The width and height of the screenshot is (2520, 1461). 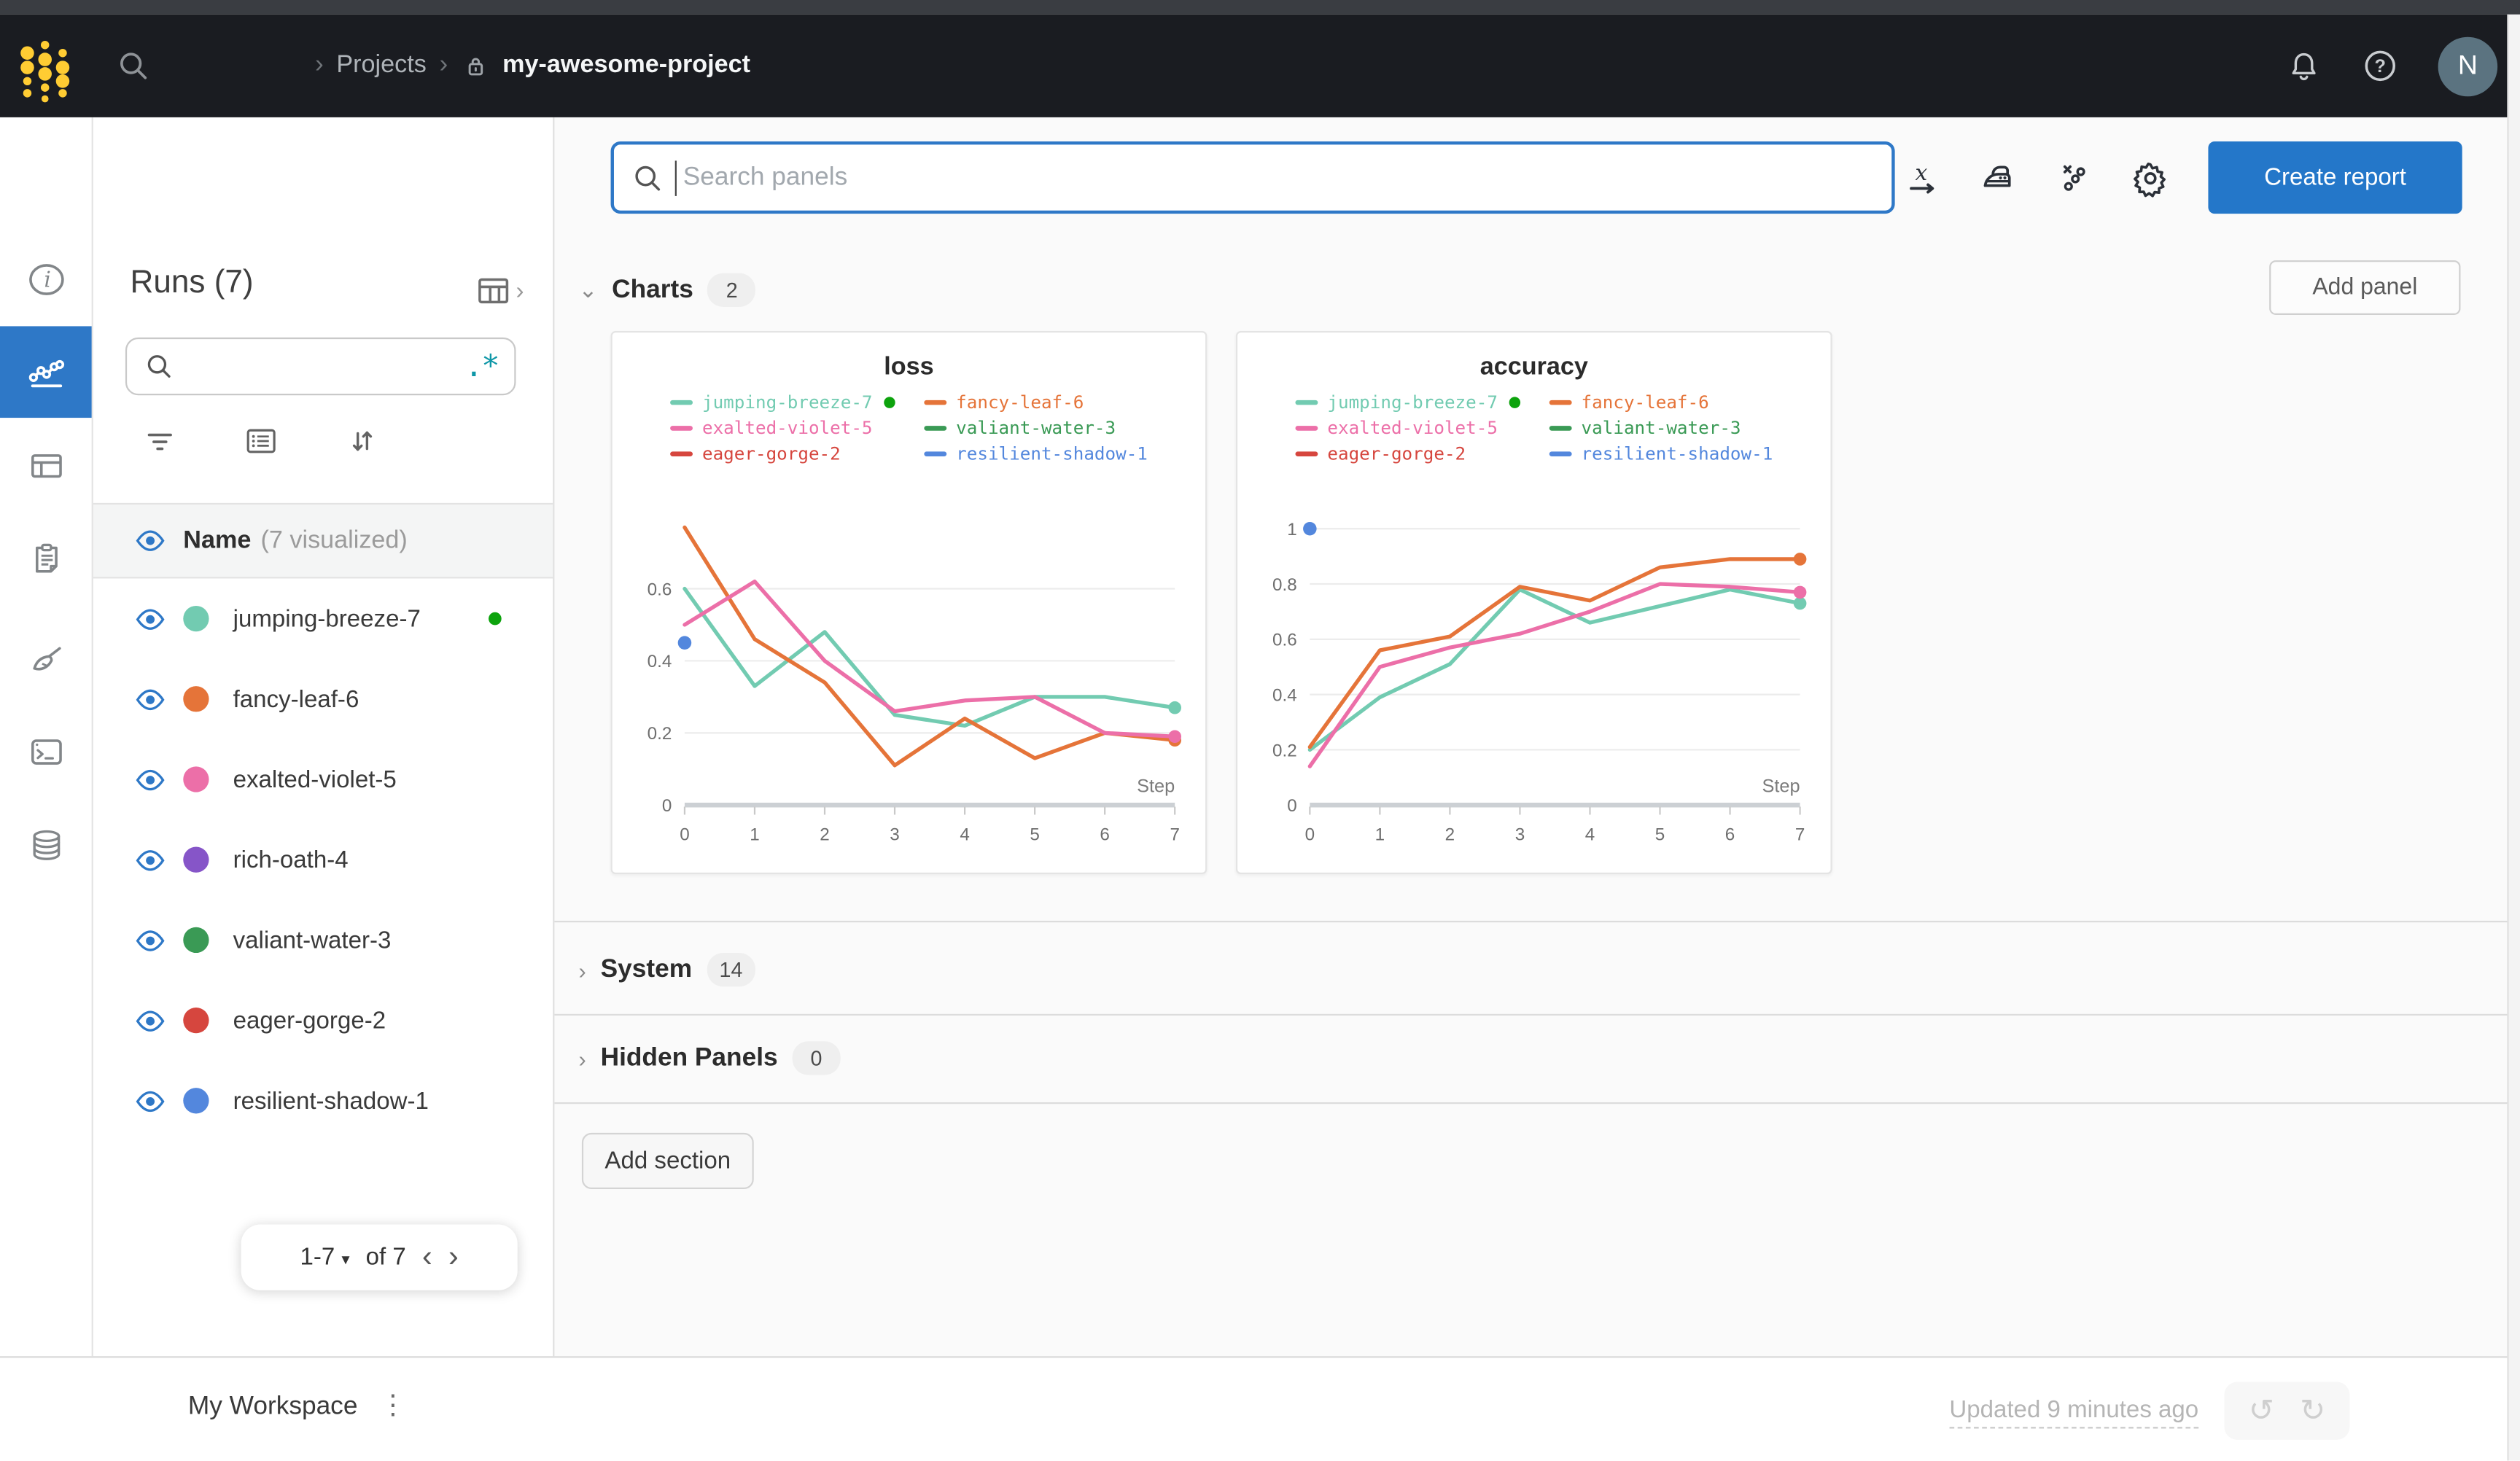 I want to click on charts-section-header: ⌄ Charts 2, so click(x=667, y=290).